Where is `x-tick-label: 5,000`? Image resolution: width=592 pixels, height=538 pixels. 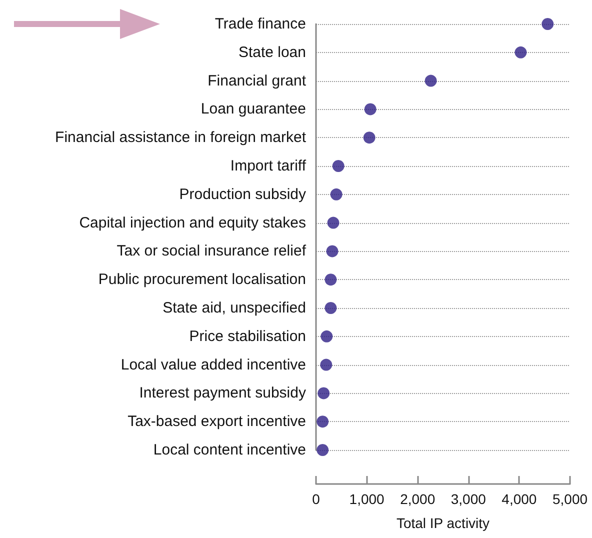
x-tick-label: 5,000 is located at coordinates (570, 499).